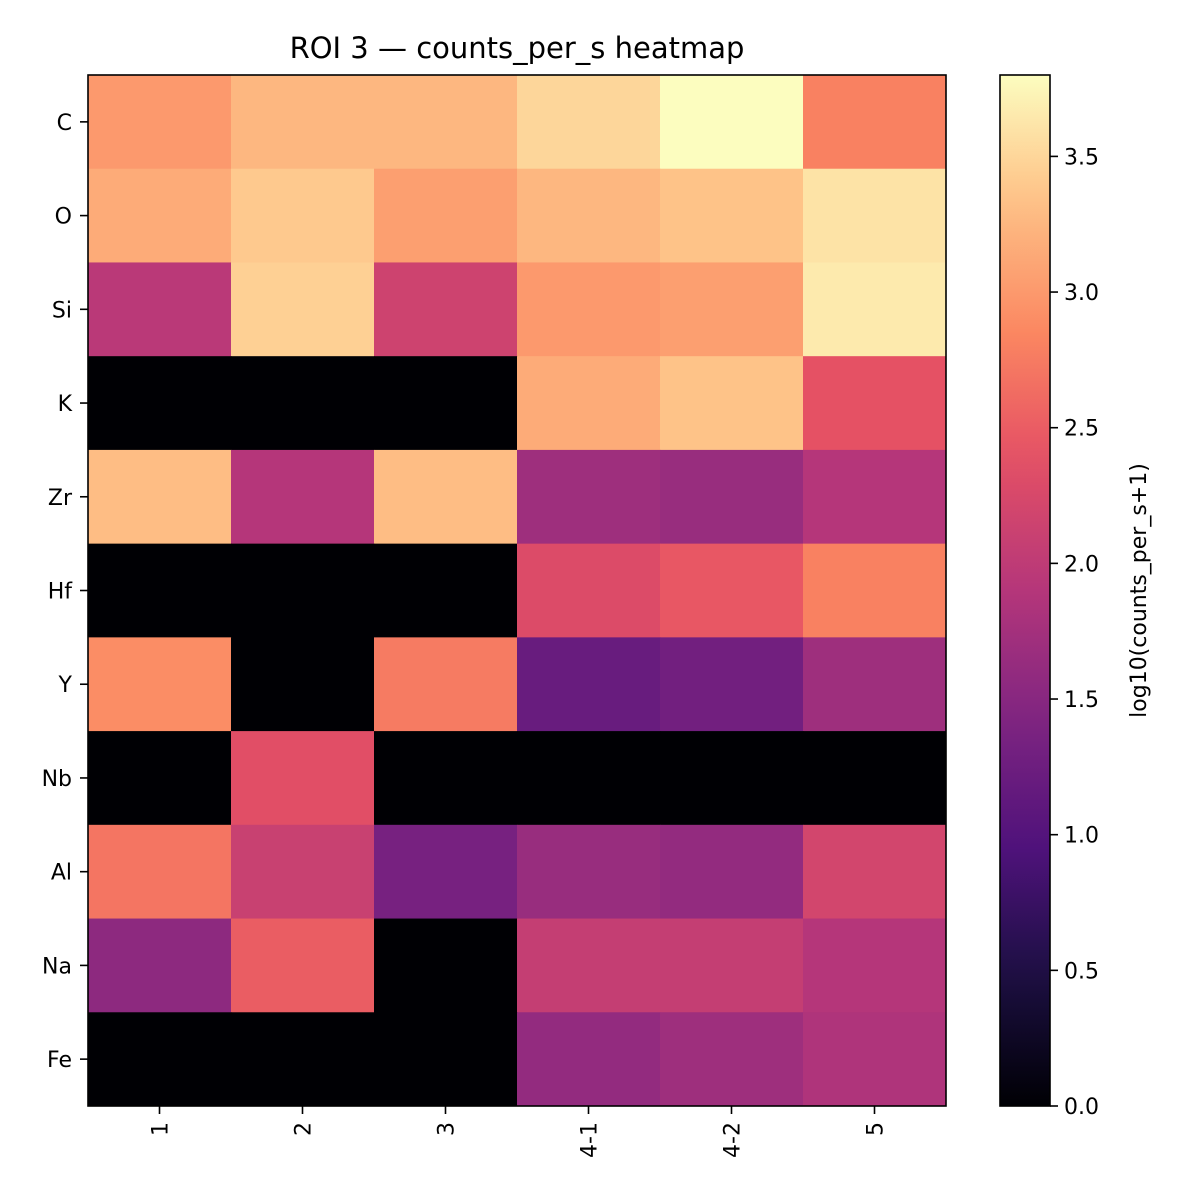  What do you see at coordinates (733, 1140) in the screenshot?
I see `x-tick-label: 4-2` at bounding box center [733, 1140].